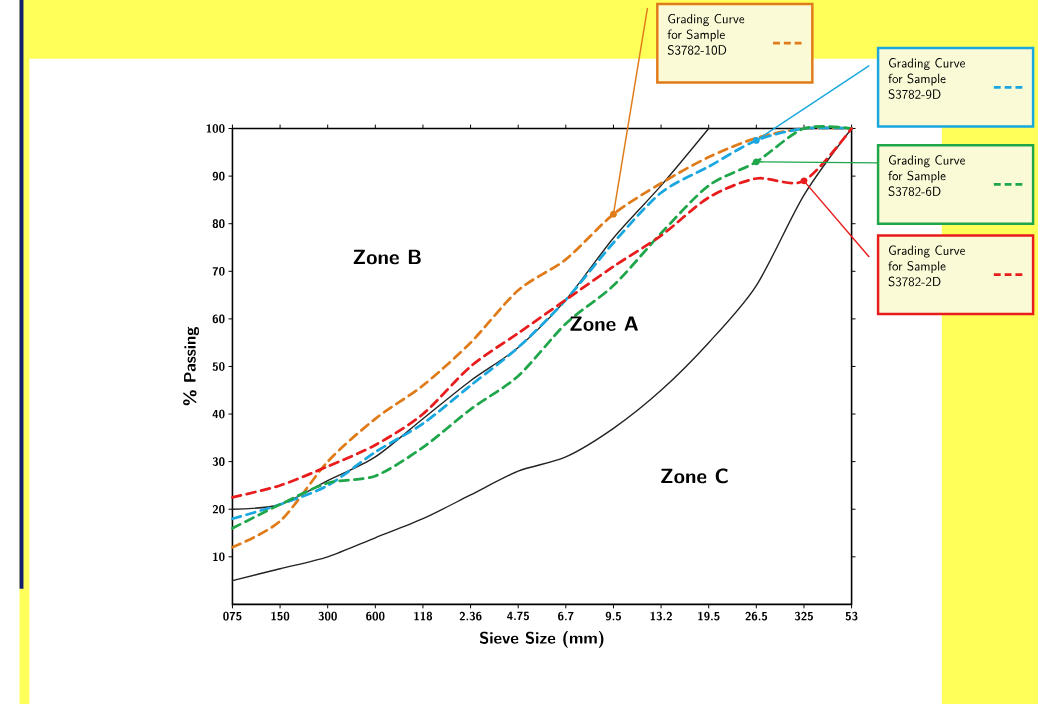  I want to click on y-tick-label: 20, so click(218, 509).